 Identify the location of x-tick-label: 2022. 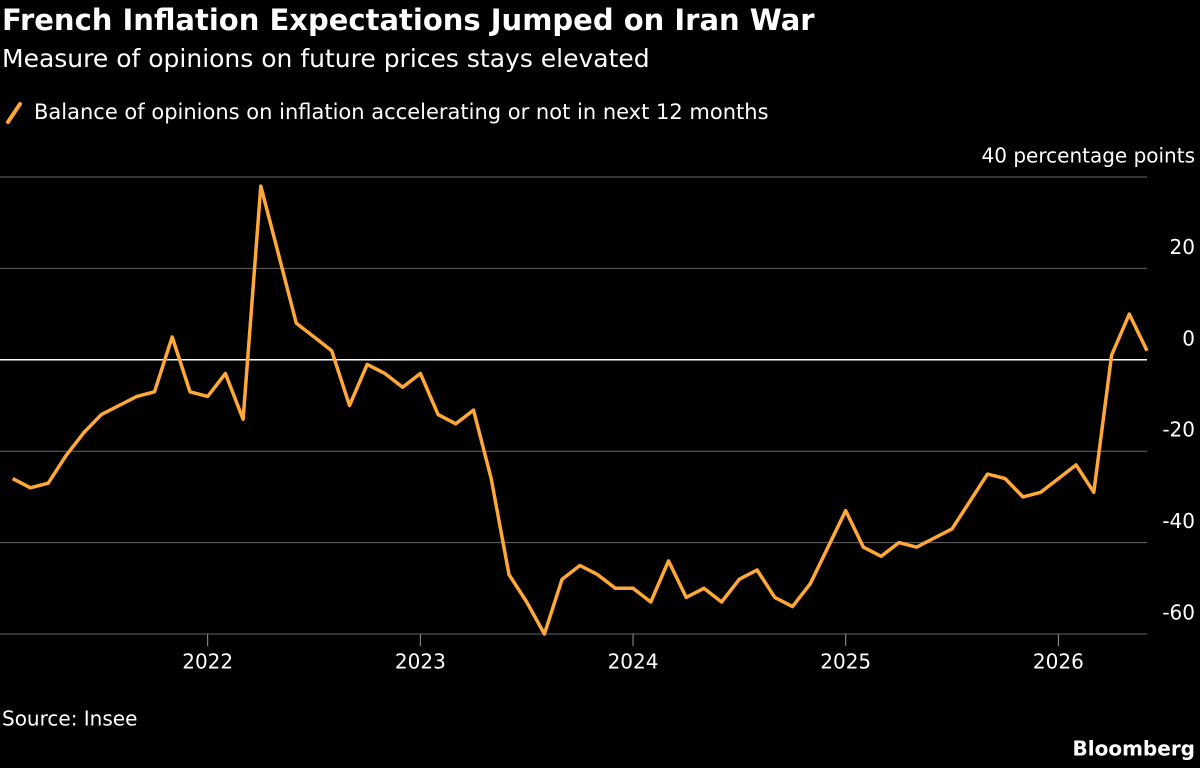
(207, 662).